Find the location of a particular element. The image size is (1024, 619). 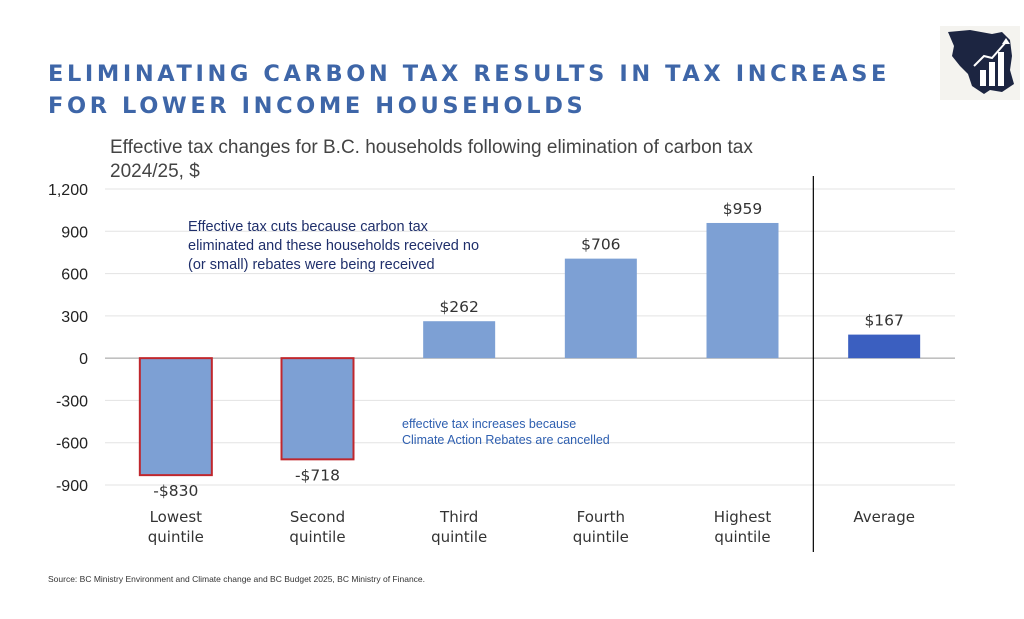

data-label: $262 is located at coordinates (458, 307).